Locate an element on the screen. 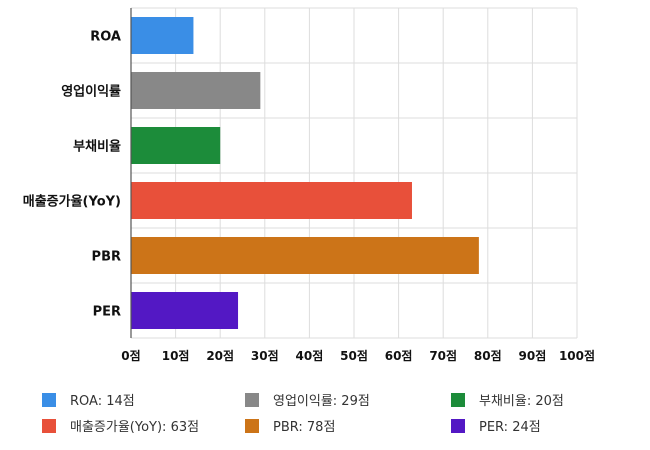 This screenshot has width=650, height=450. x-tick-label: 60점 is located at coordinates (399, 355).